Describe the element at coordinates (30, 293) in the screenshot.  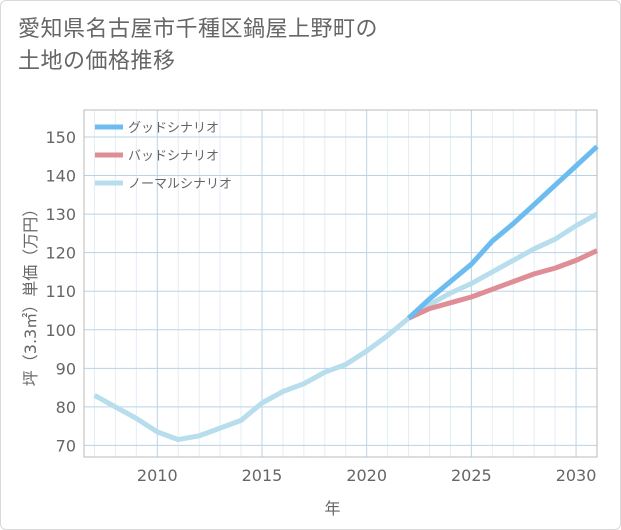
I see `y-axis-title: 坪（3.3㎡）単価（万円）` at that location.